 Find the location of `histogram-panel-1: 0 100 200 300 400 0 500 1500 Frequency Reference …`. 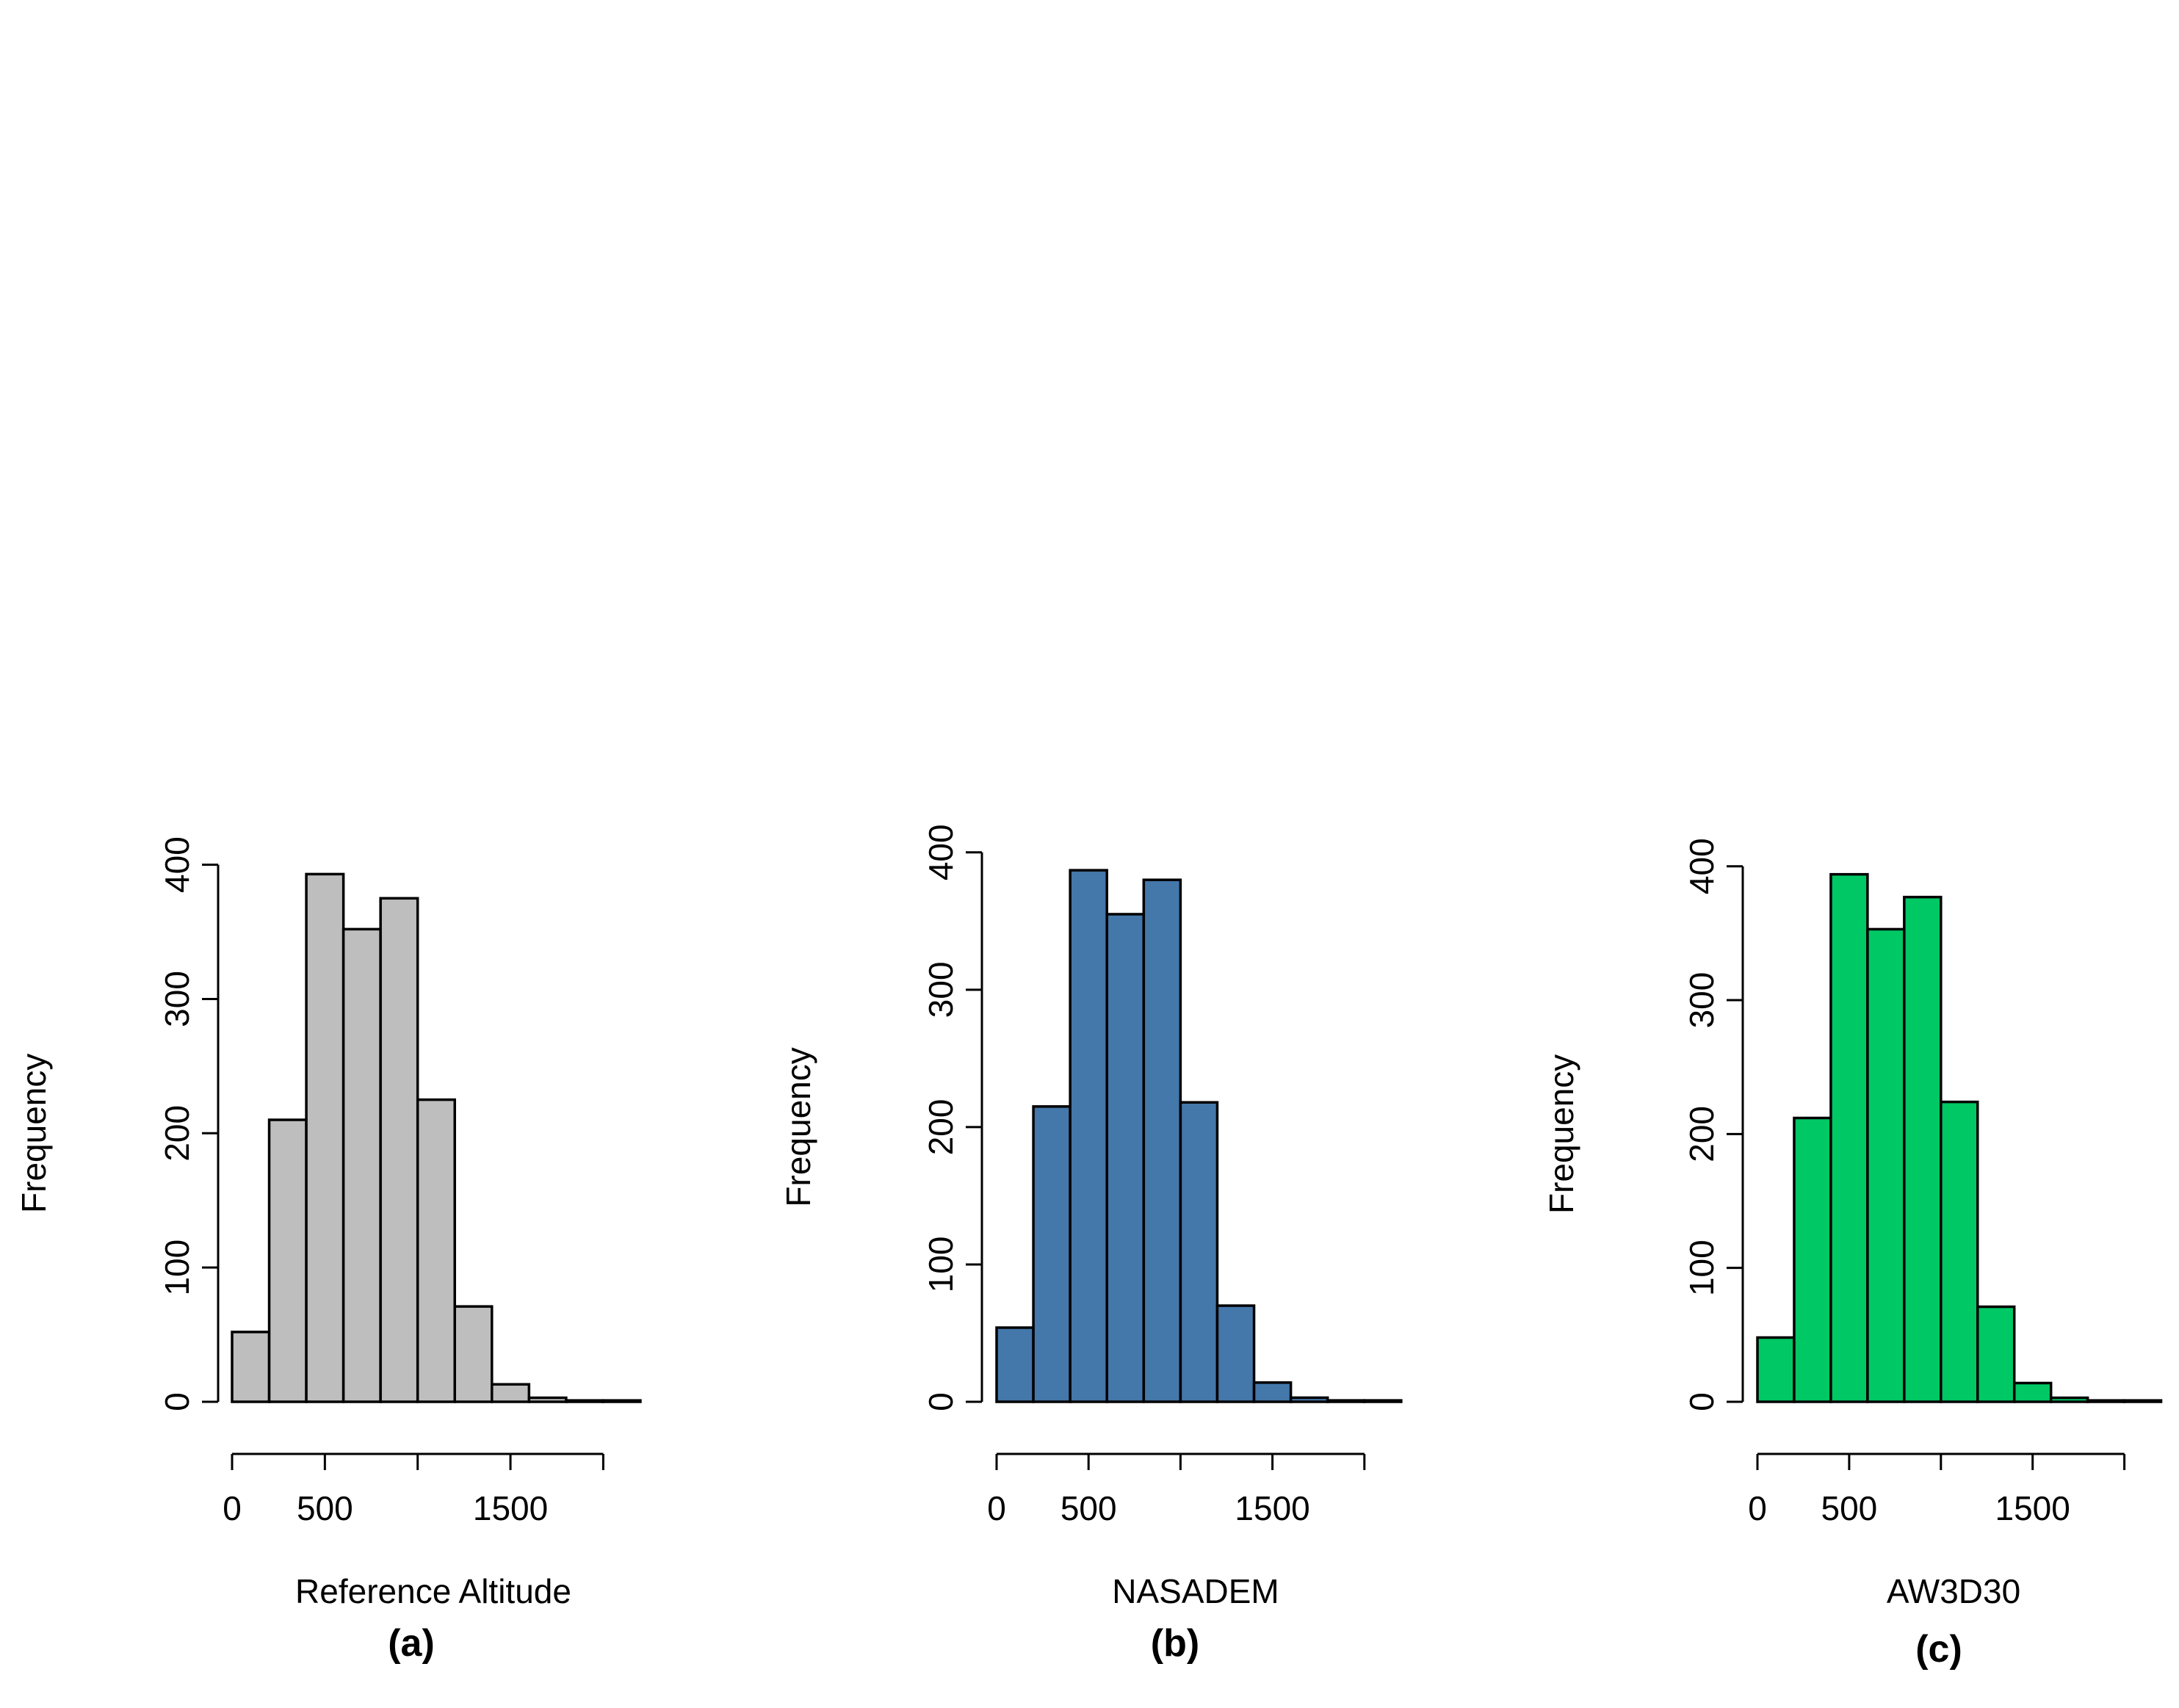

histogram-panel-1: 0 100 200 300 400 0 500 1500 Frequency Reference … is located at coordinates (328, 1250).